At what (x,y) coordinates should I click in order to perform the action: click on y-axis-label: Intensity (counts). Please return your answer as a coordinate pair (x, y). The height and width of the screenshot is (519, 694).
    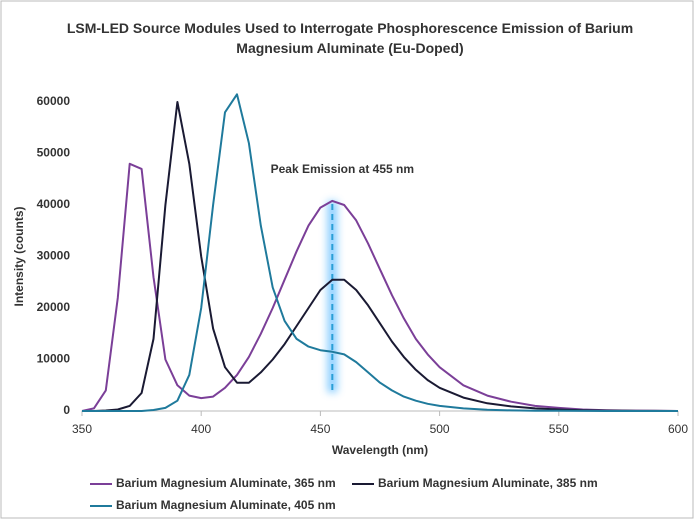
    Looking at the image, I should click on (19, 256).